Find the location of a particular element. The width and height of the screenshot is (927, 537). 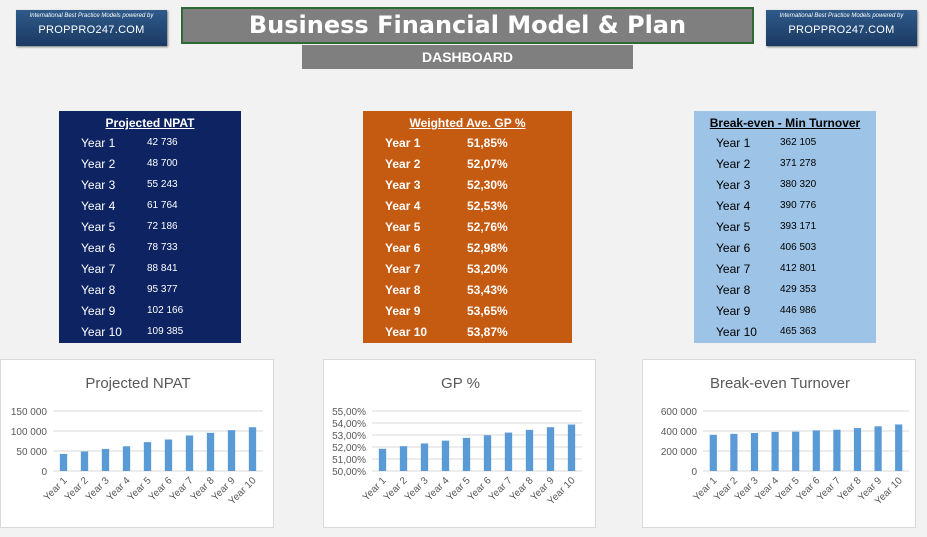

table-row: Year 3 380 320 is located at coordinates (785, 184).